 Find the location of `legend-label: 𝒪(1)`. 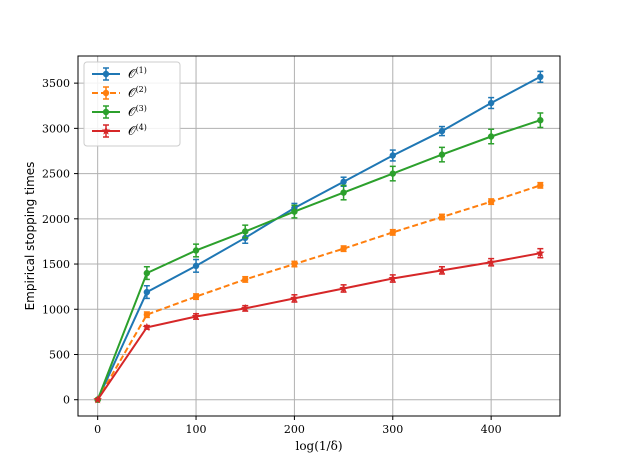

legend-label: 𝒪(1) is located at coordinates (137, 73).